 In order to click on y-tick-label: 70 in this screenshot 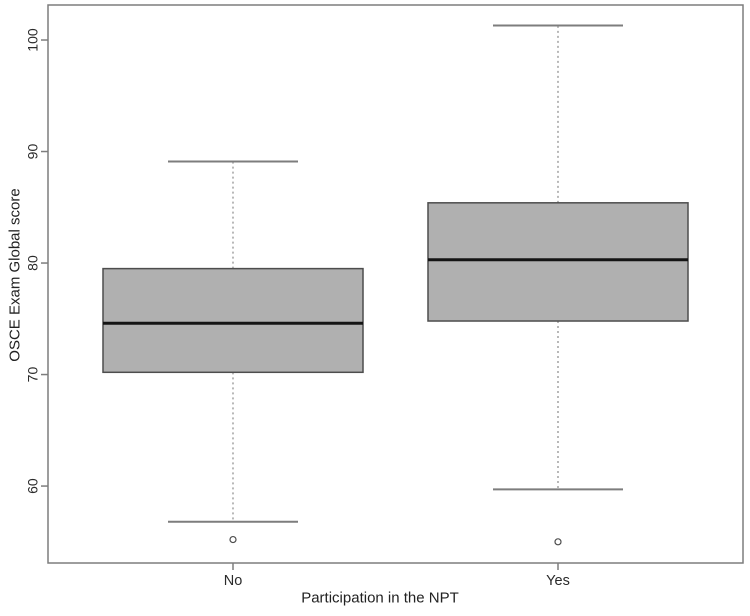, I will do `click(33, 375)`.